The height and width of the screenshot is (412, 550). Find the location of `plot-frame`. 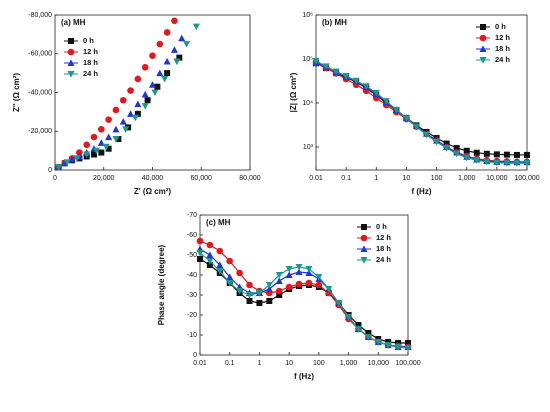

plot-frame is located at coordinates (304, 285).